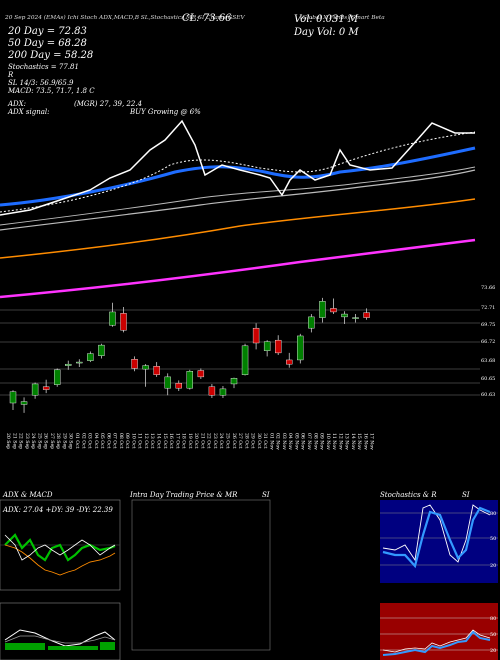 The image size is (500, 660). I want to click on date-label: 14 Nov, so click(353, 441).